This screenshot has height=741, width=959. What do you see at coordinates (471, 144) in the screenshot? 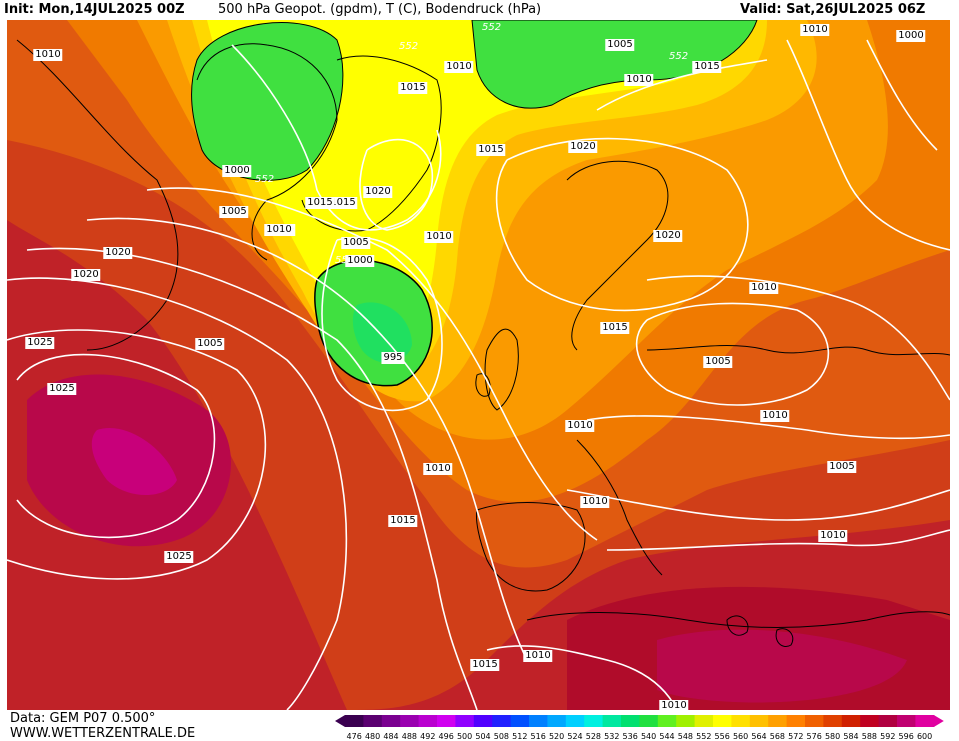
I see `geopotential-labels: 552 552 552 552 552` at bounding box center [471, 144].